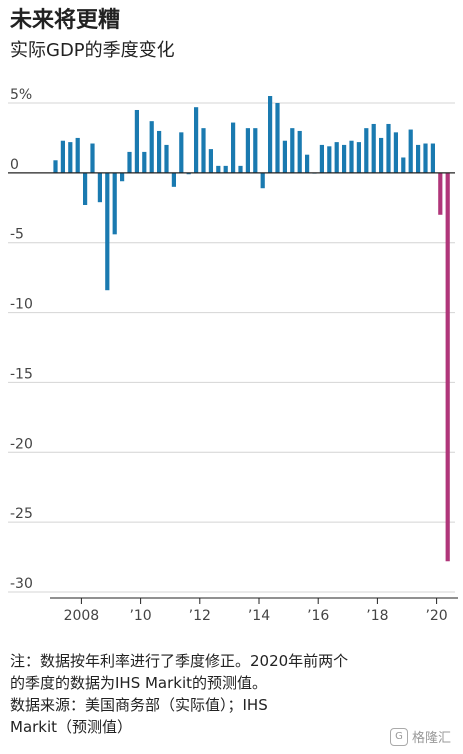 This screenshot has width=463, height=754. Describe the element at coordinates (92, 50) in the screenshot. I see `chart-subtitle: 实际GDP的季度变化` at that location.